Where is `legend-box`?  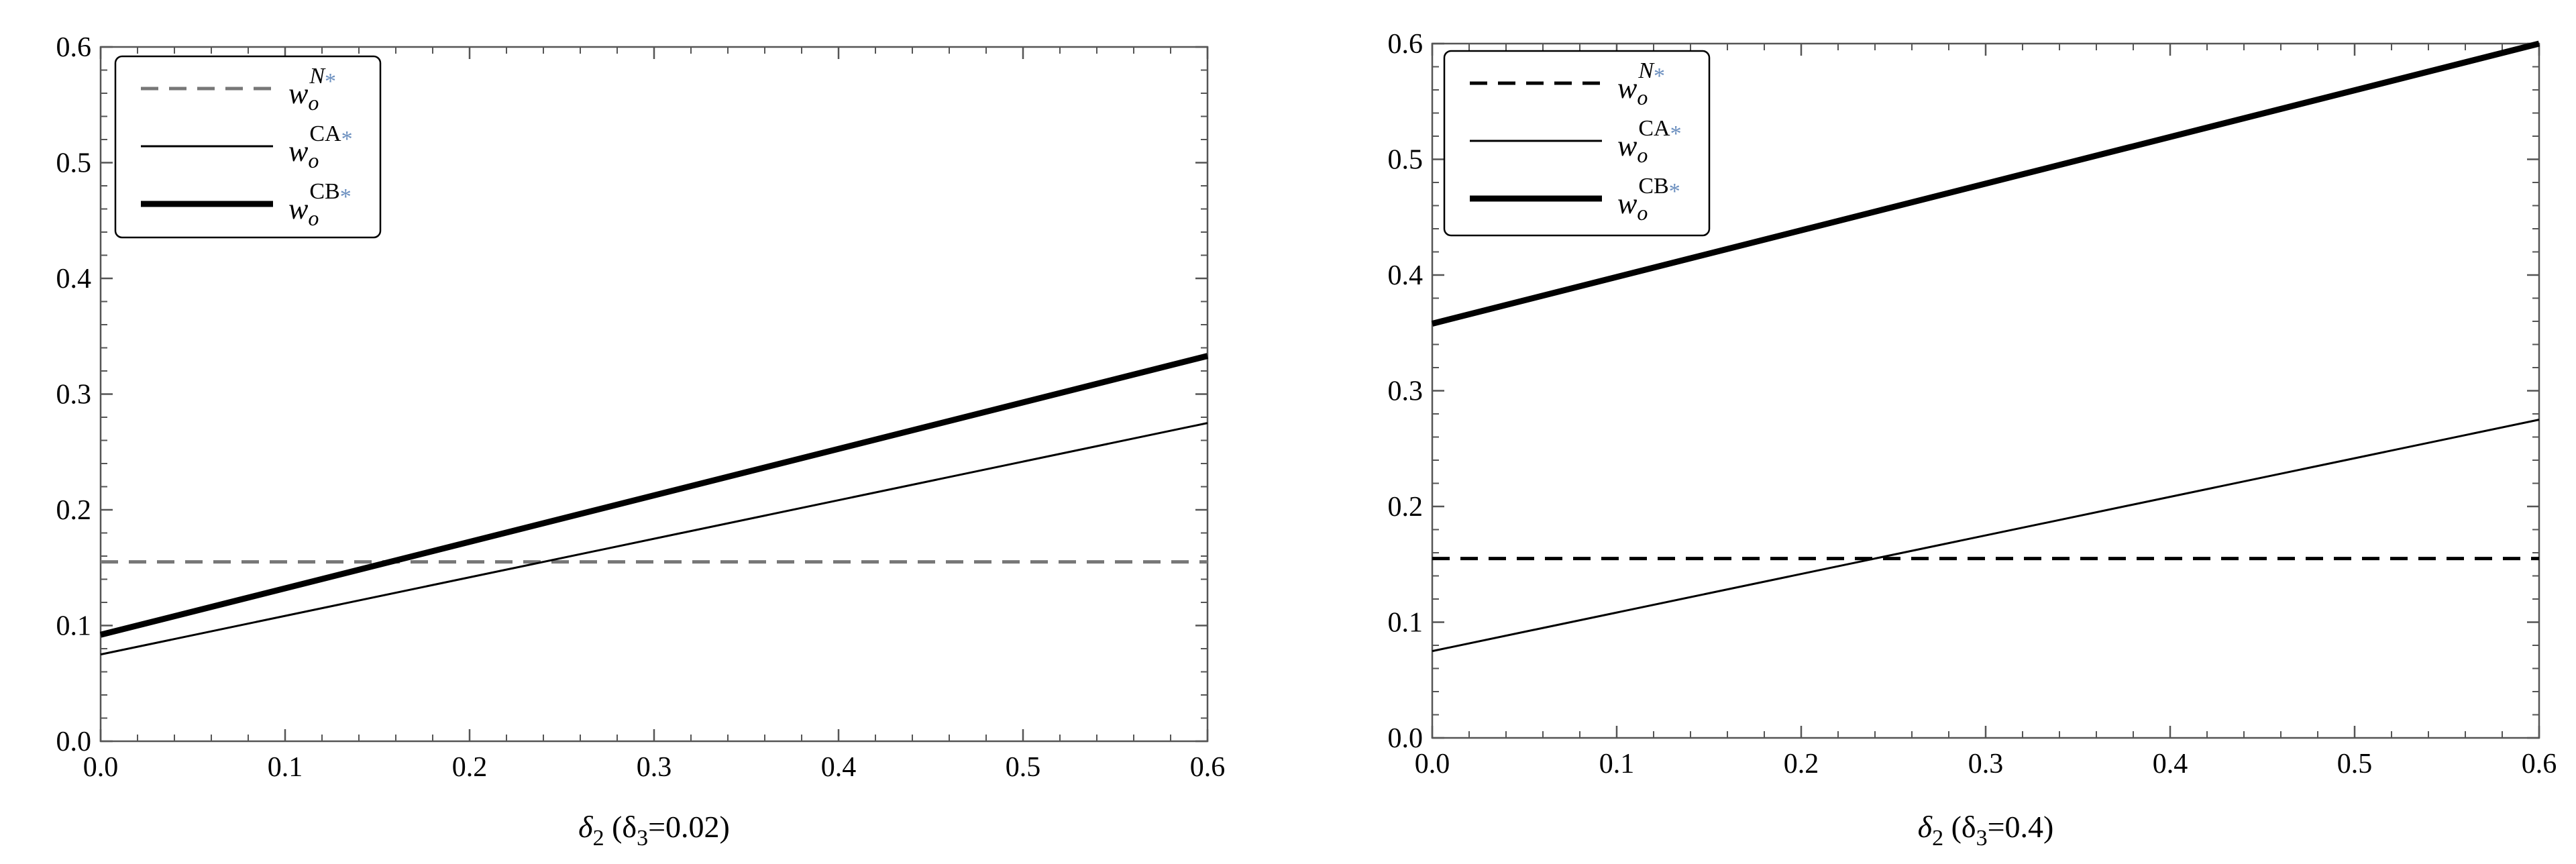
legend-box is located at coordinates (1577, 143).